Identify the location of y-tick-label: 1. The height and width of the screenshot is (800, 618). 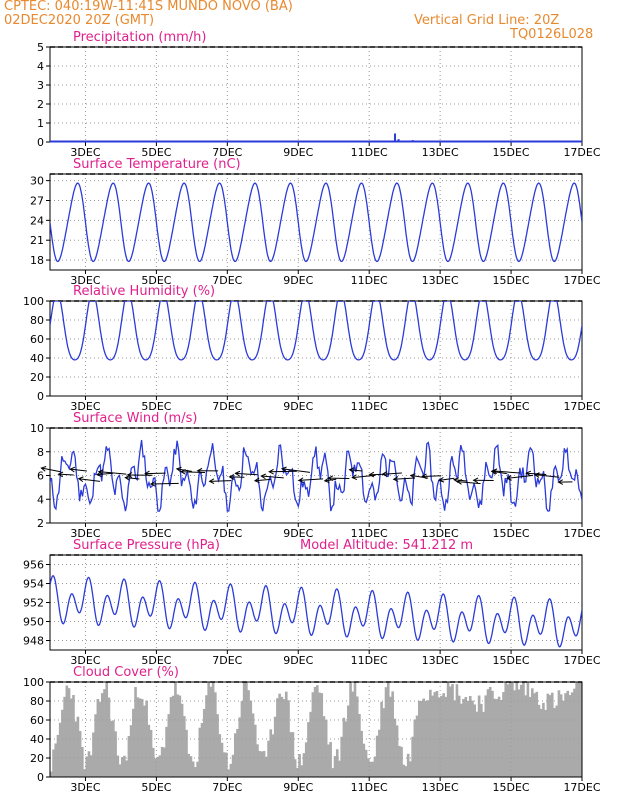
(40, 123).